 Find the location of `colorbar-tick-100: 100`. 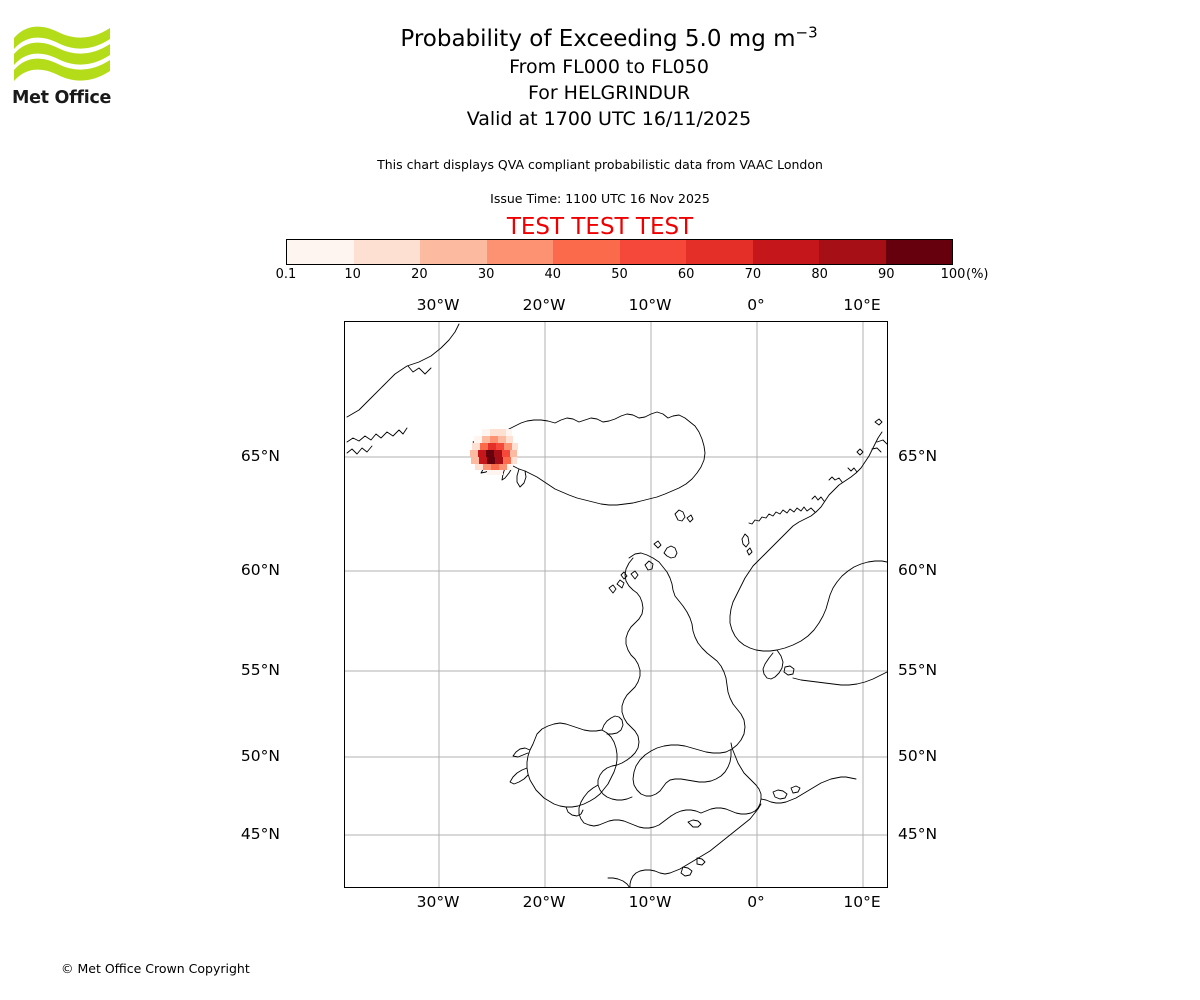

colorbar-tick-100: 100 is located at coordinates (953, 274).